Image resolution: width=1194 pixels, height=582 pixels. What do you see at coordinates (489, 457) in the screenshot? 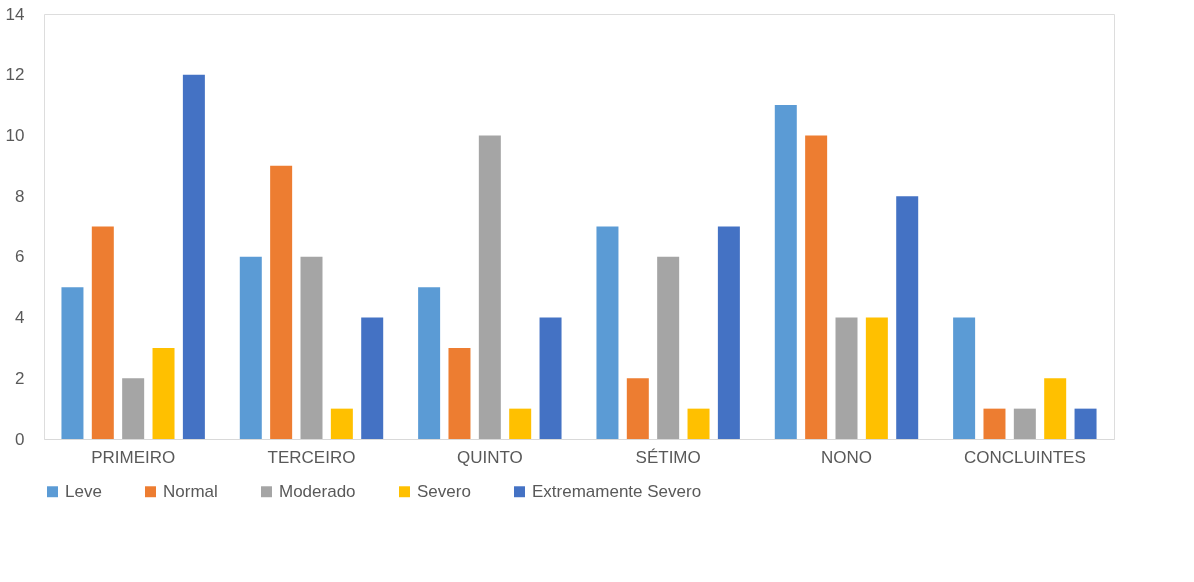
I see `x-tick-label: QUINTO` at bounding box center [489, 457].